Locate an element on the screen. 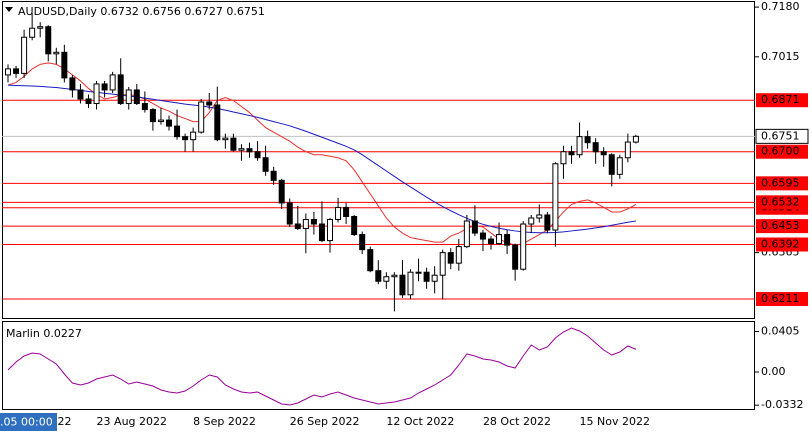 This screenshot has width=812, height=435. level-label: 0.6392 is located at coordinates (780, 243).